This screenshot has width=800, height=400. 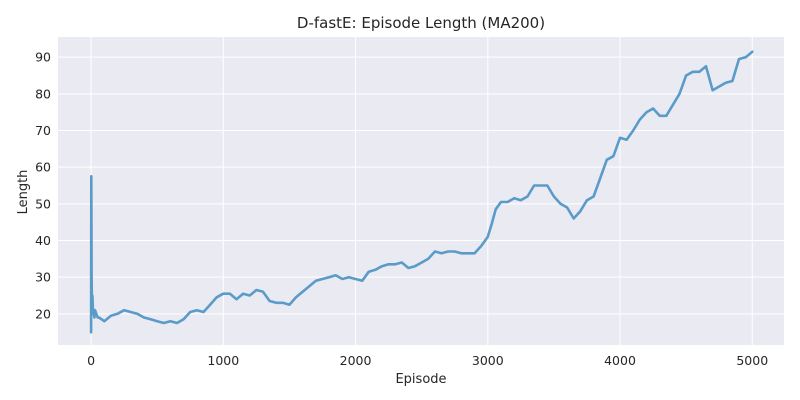 What do you see at coordinates (421, 23) in the screenshot?
I see `chart-title: D-fastE: Episode Length (MA200)` at bounding box center [421, 23].